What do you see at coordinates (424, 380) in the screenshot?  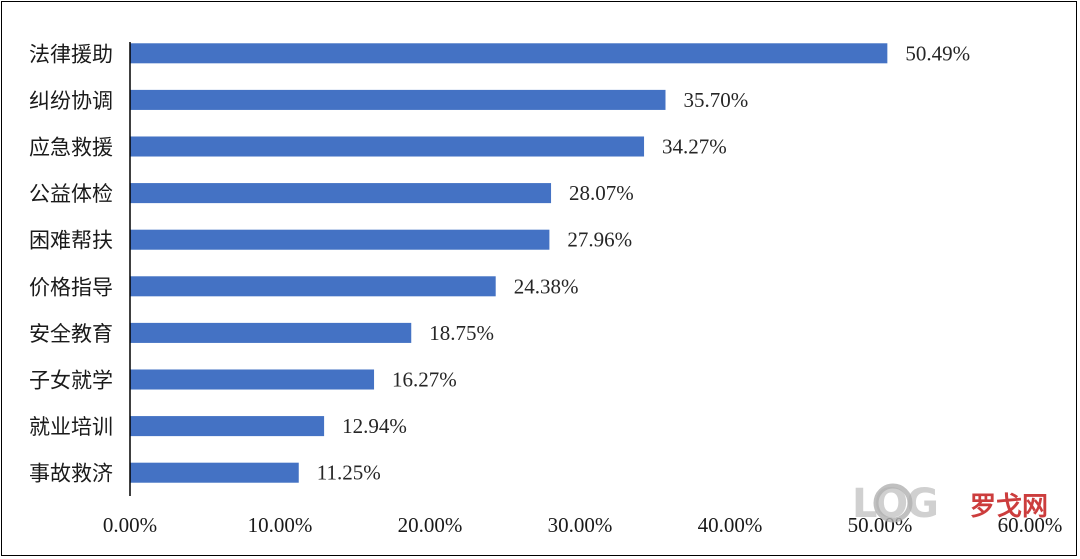 I see `bar-value-label: 16.27%` at bounding box center [424, 380].